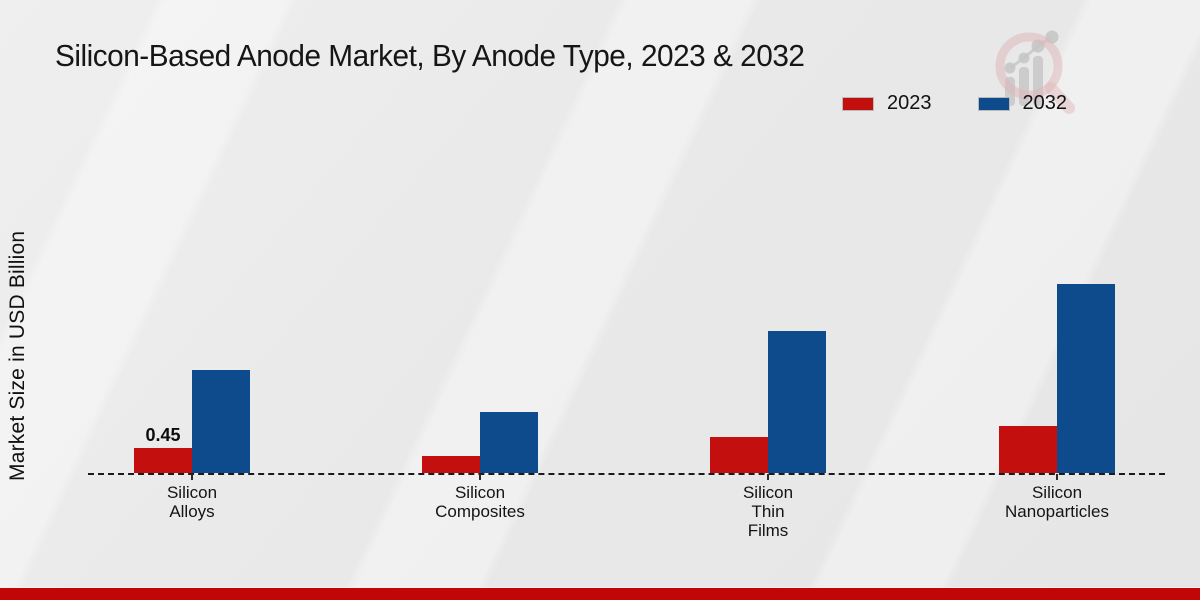  What do you see at coordinates (163, 460) in the screenshot?
I see `bar-2023-silicon-alloys` at bounding box center [163, 460].